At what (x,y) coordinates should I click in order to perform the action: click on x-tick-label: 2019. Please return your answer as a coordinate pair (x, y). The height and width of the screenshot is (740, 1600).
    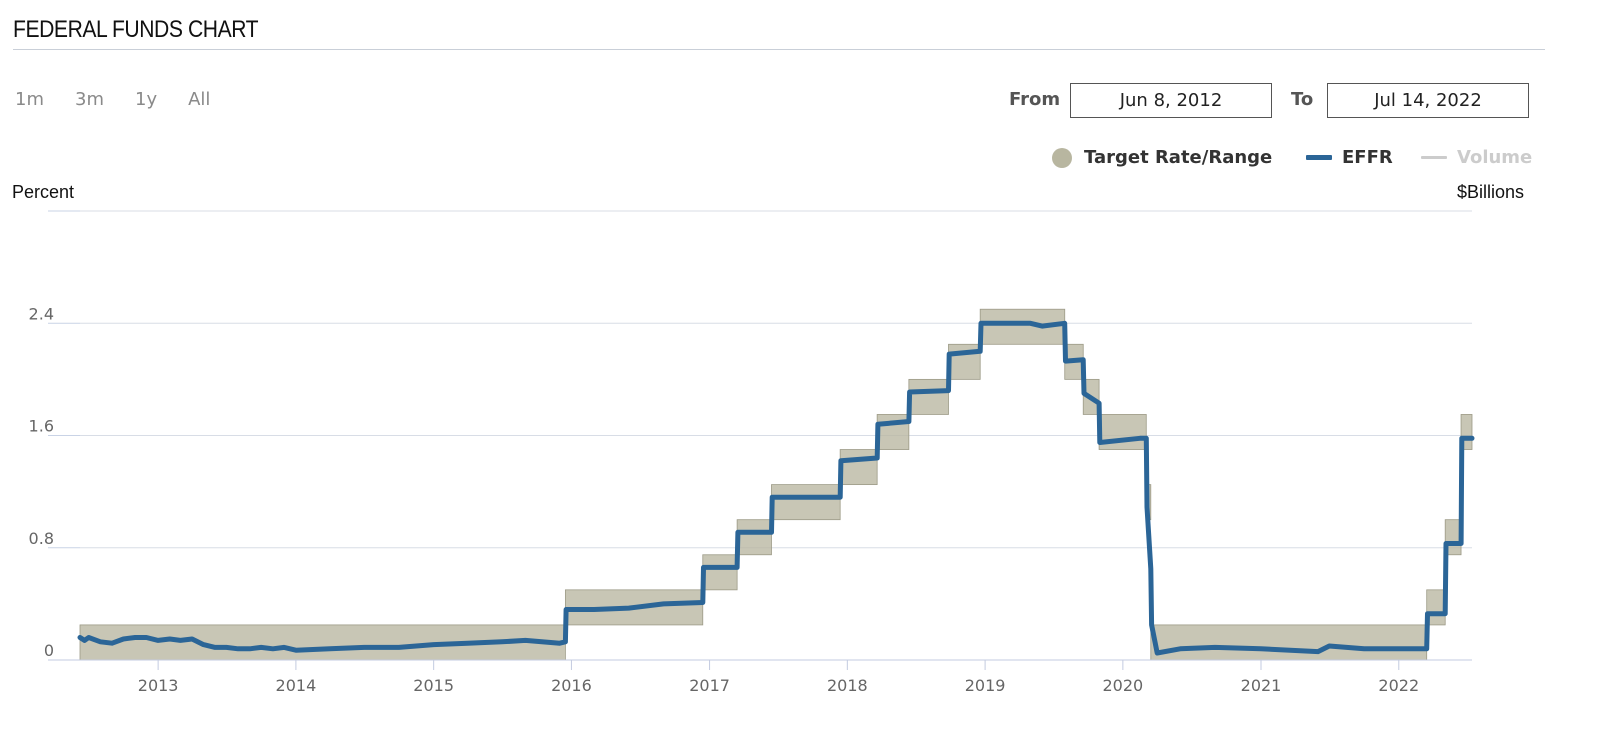
    Looking at the image, I should click on (985, 685).